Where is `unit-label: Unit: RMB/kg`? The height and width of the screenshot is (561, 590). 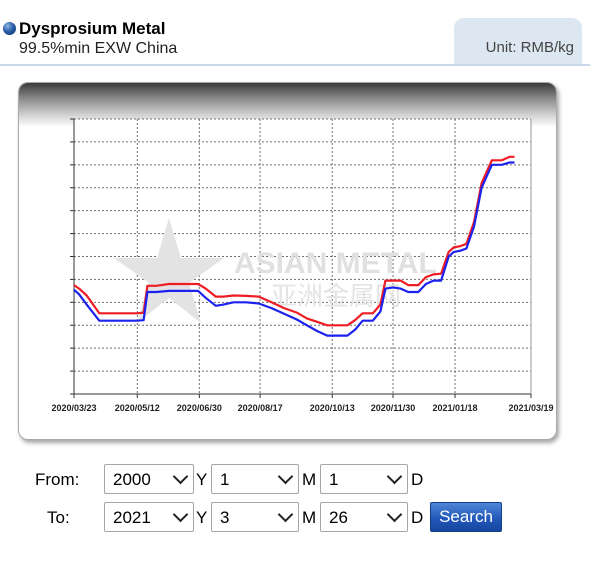 unit-label: Unit: RMB/kg is located at coordinates (529, 47).